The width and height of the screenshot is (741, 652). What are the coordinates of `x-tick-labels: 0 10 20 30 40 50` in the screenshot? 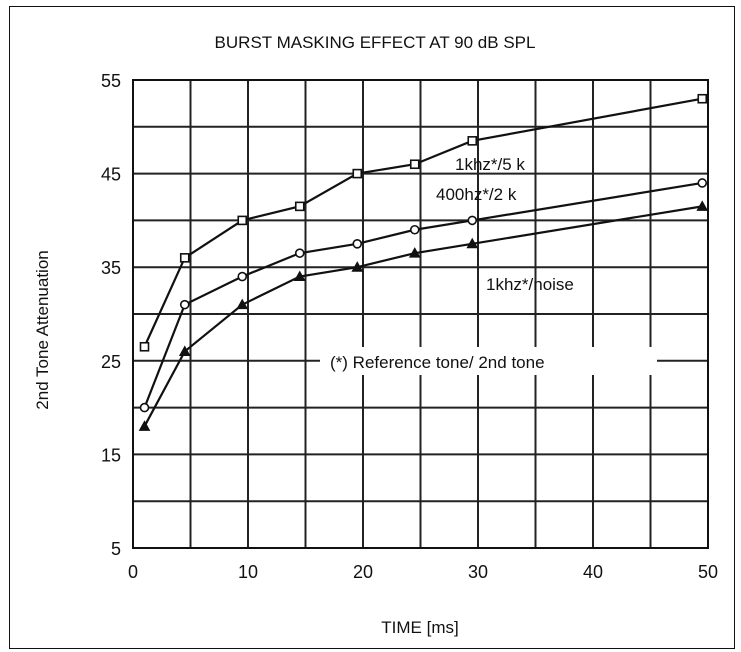 It's located at (423, 572).